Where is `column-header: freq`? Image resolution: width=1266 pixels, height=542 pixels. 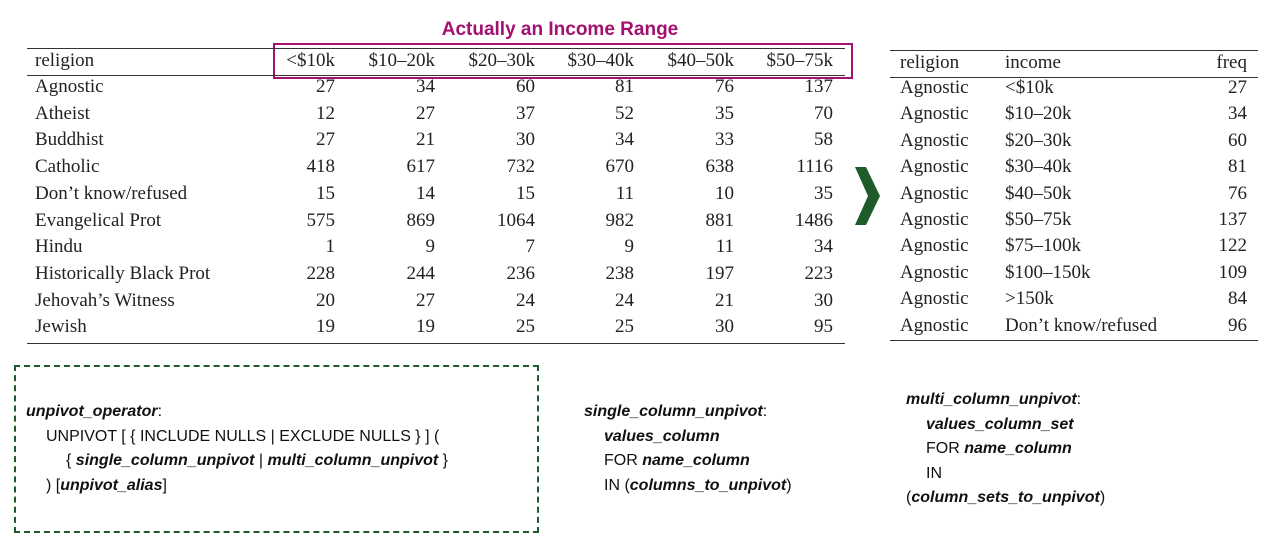 column-header: freq is located at coordinates (1231, 62).